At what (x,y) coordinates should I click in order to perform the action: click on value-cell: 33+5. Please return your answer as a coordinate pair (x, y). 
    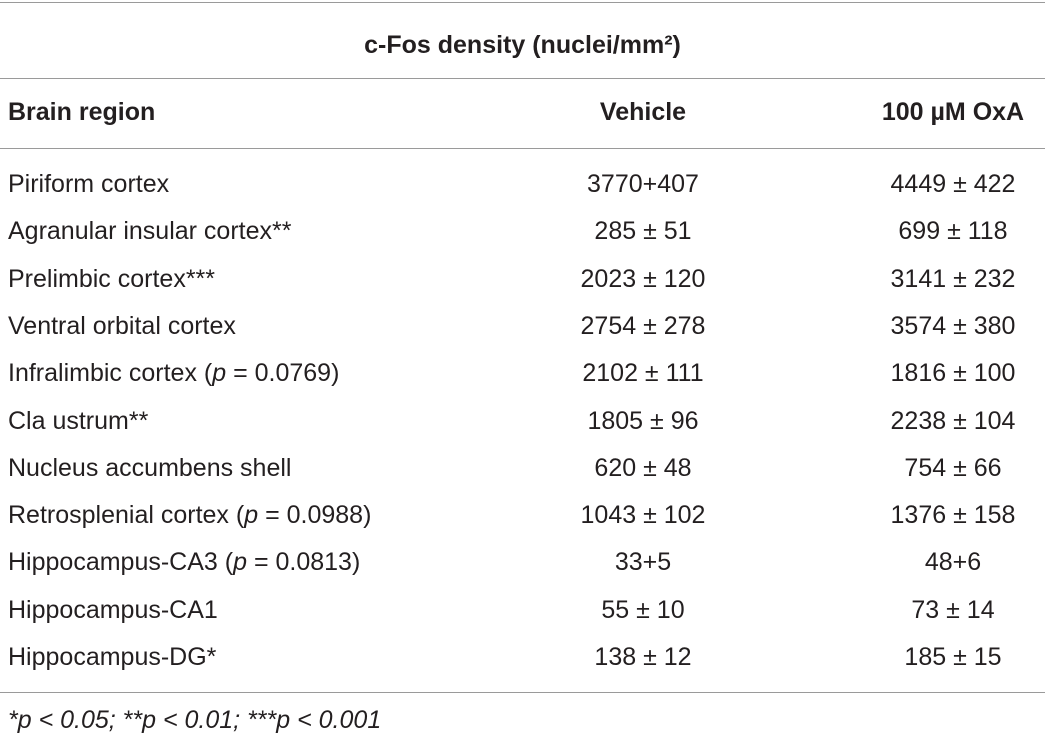
    Looking at the image, I should click on (643, 562).